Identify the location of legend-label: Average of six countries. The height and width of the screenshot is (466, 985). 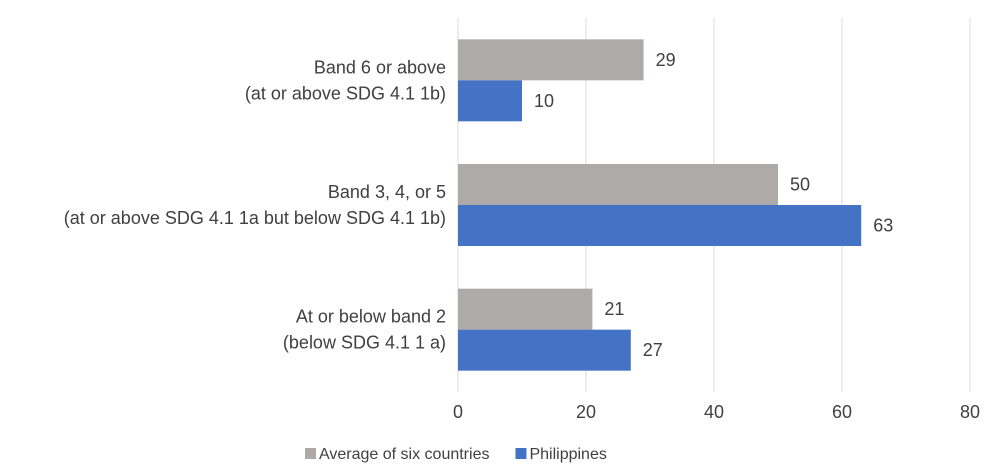
(404, 454).